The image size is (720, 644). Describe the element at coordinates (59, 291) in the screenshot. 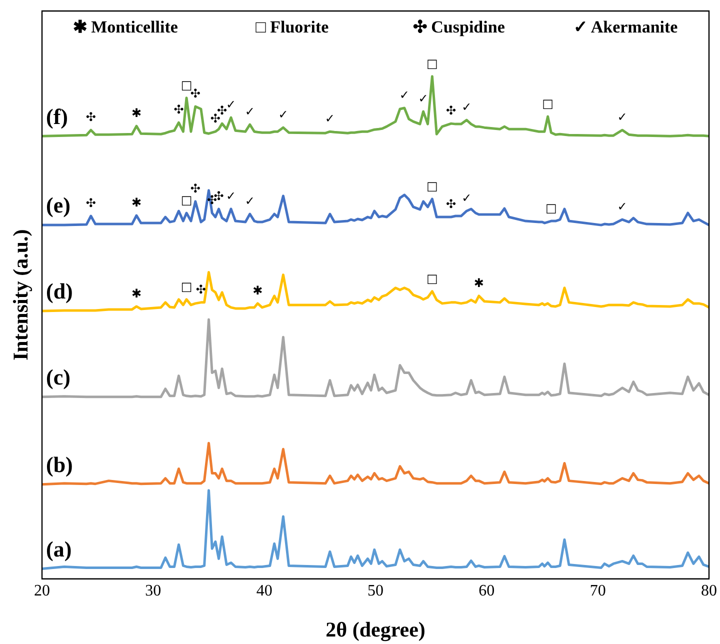

I see `series-label: (d)` at that location.